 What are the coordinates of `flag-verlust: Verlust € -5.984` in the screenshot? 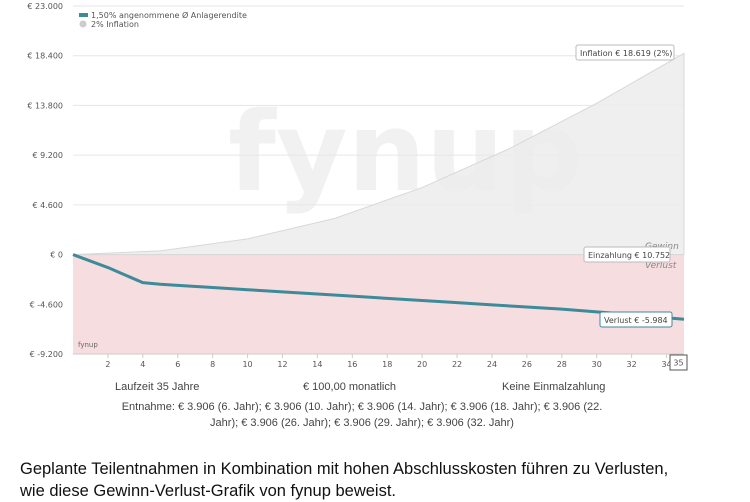 It's located at (636, 319).